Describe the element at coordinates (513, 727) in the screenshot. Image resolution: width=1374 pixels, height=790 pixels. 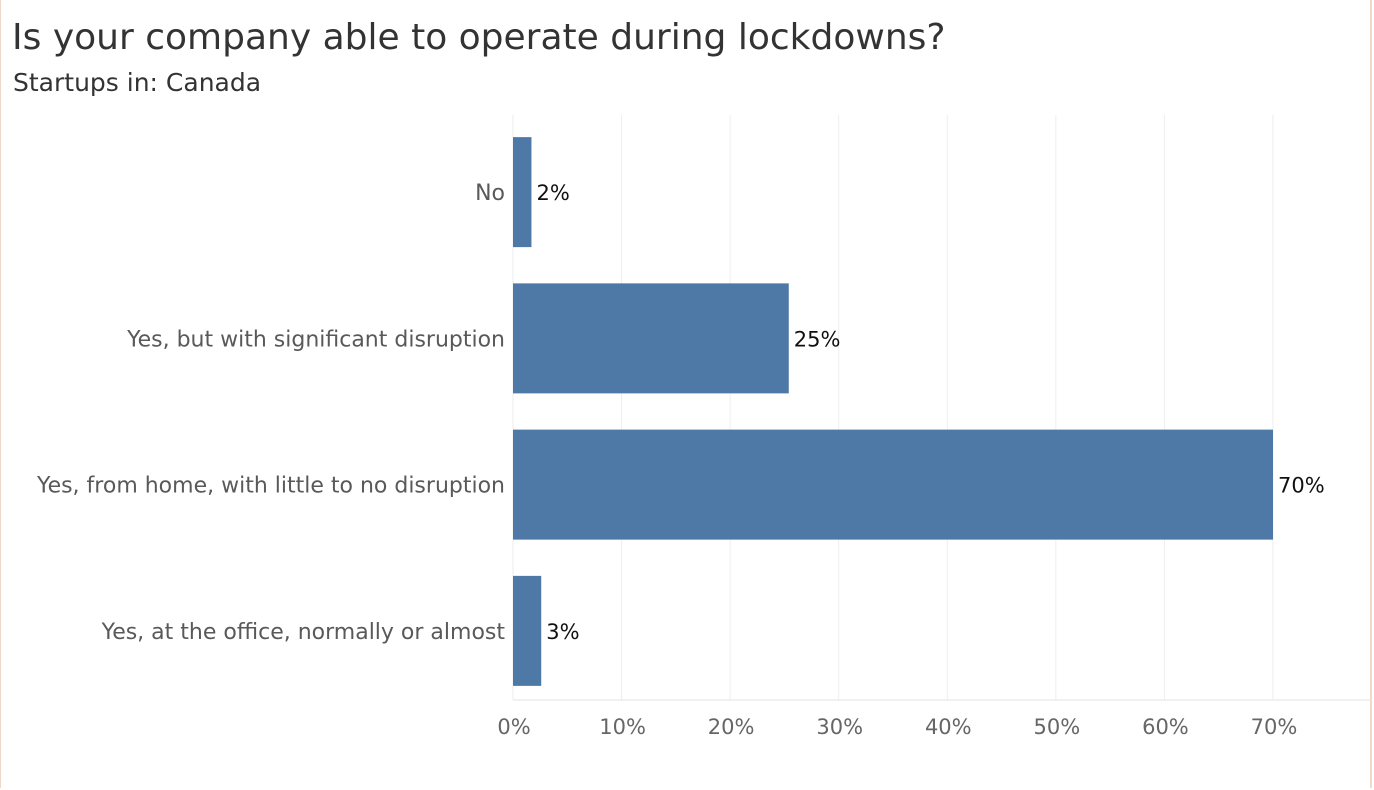
I see `x-tick-label: 0%` at that location.